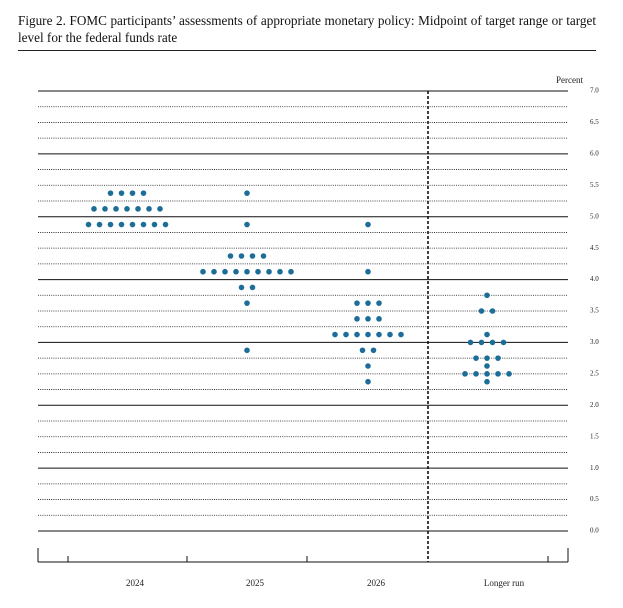  What do you see at coordinates (594, 279) in the screenshot?
I see `y-tick-label: 4.0` at bounding box center [594, 279].